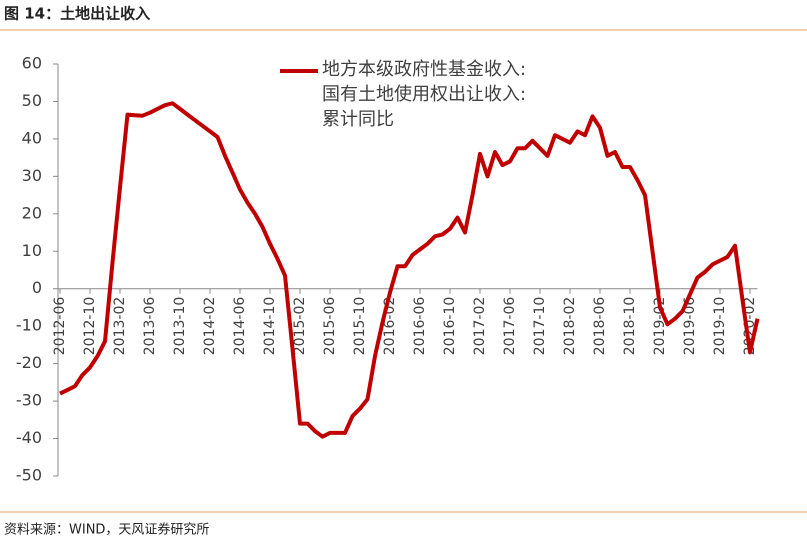 Image resolution: width=807 pixels, height=556 pixels. What do you see at coordinates (37, 287) in the screenshot?
I see `y-tick-label: 0` at bounding box center [37, 287].